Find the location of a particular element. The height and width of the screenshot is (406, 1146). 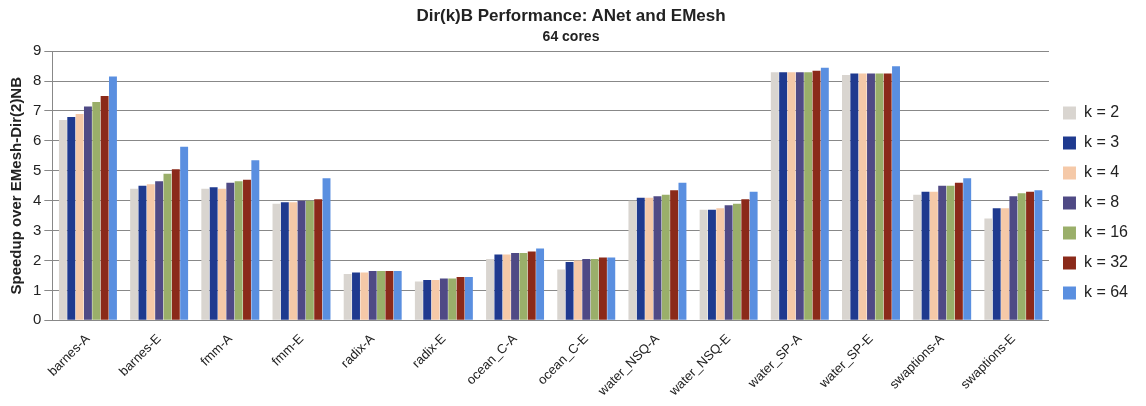

y-tick-label: 5 is located at coordinates (37, 169).